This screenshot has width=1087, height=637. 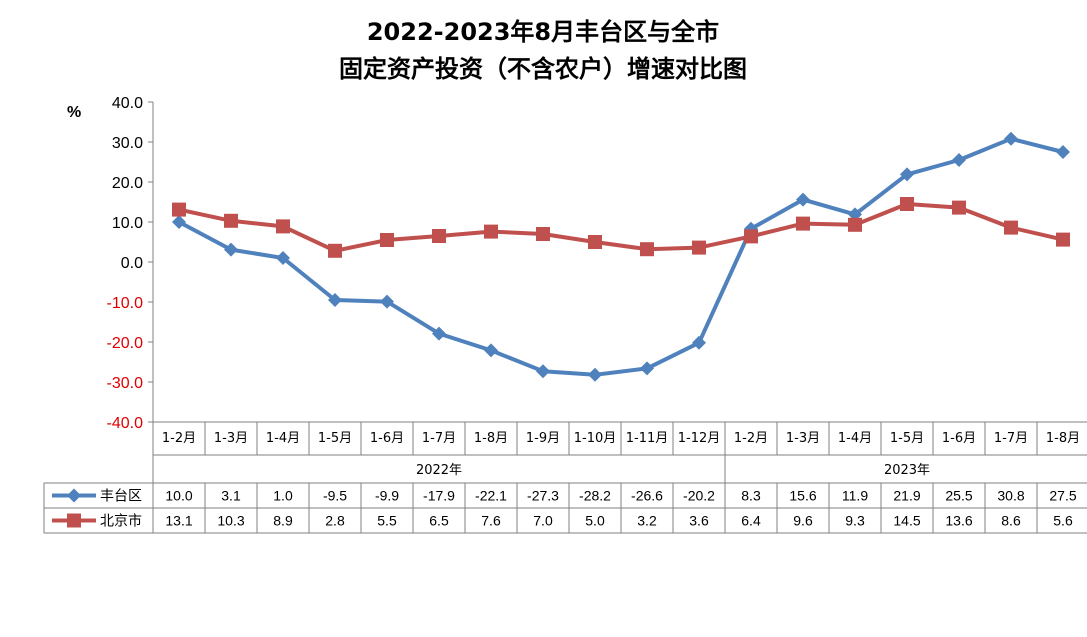 I want to click on table-cell: 5.0, so click(x=595, y=521).